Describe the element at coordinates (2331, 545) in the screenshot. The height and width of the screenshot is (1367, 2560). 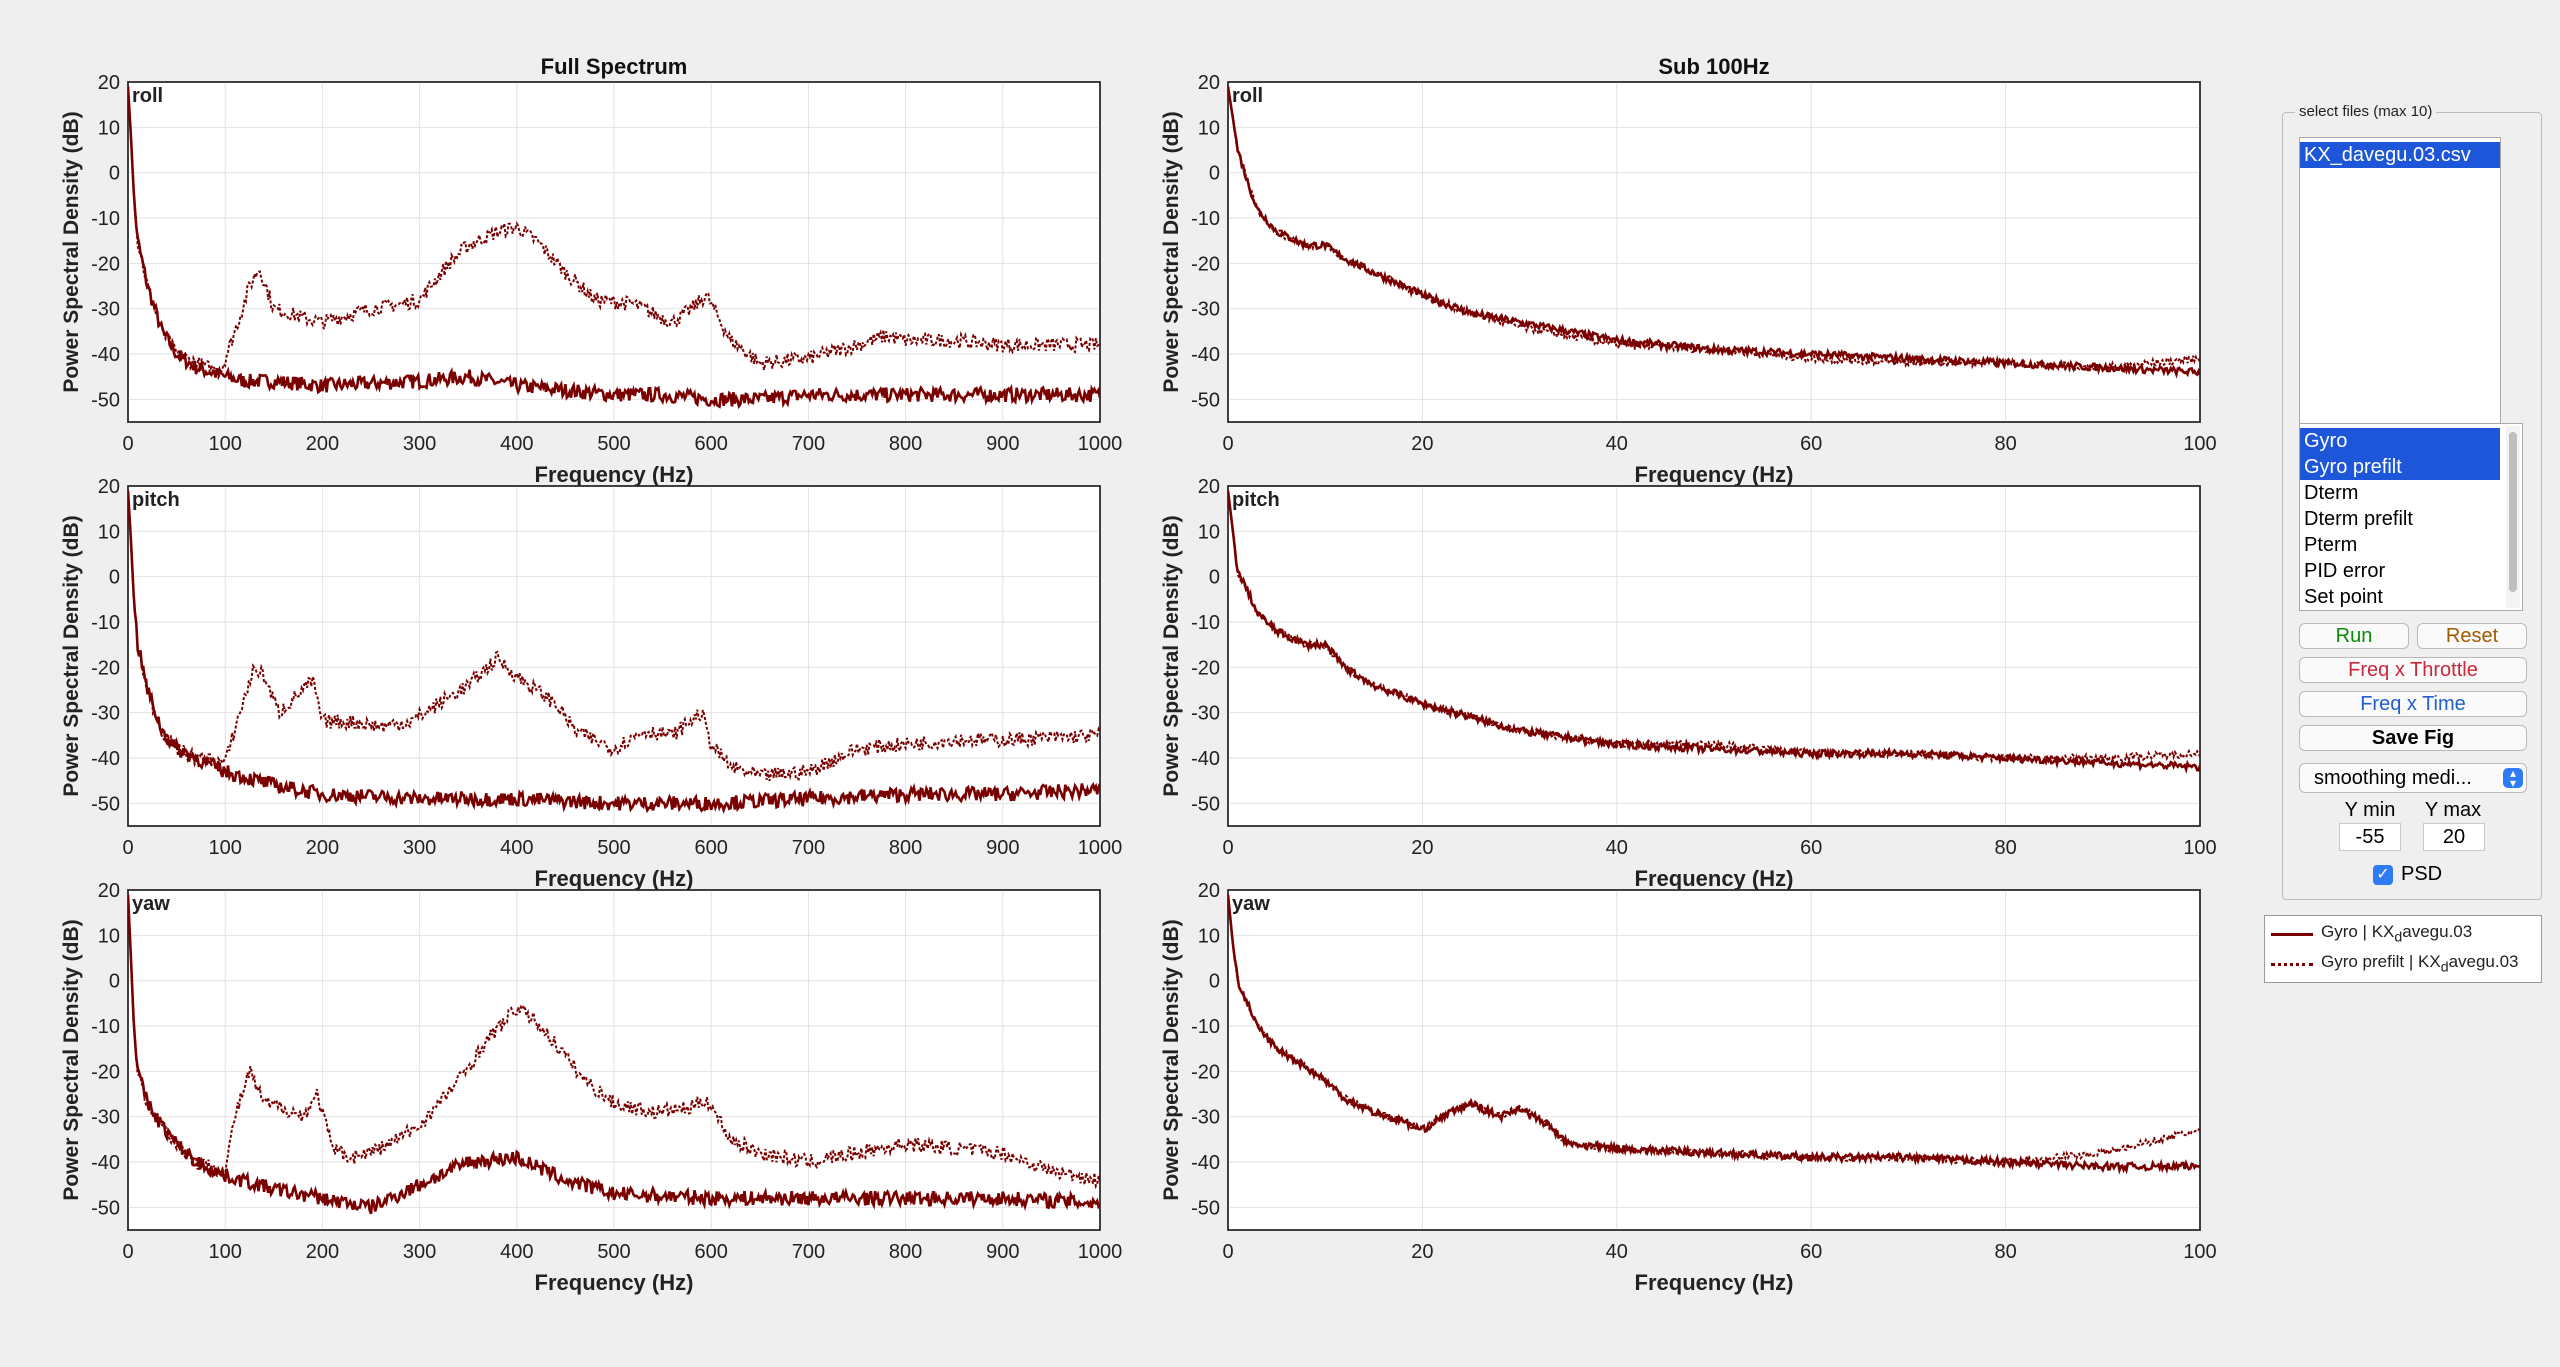
I see `signal-item-pterm: Pterm` at that location.